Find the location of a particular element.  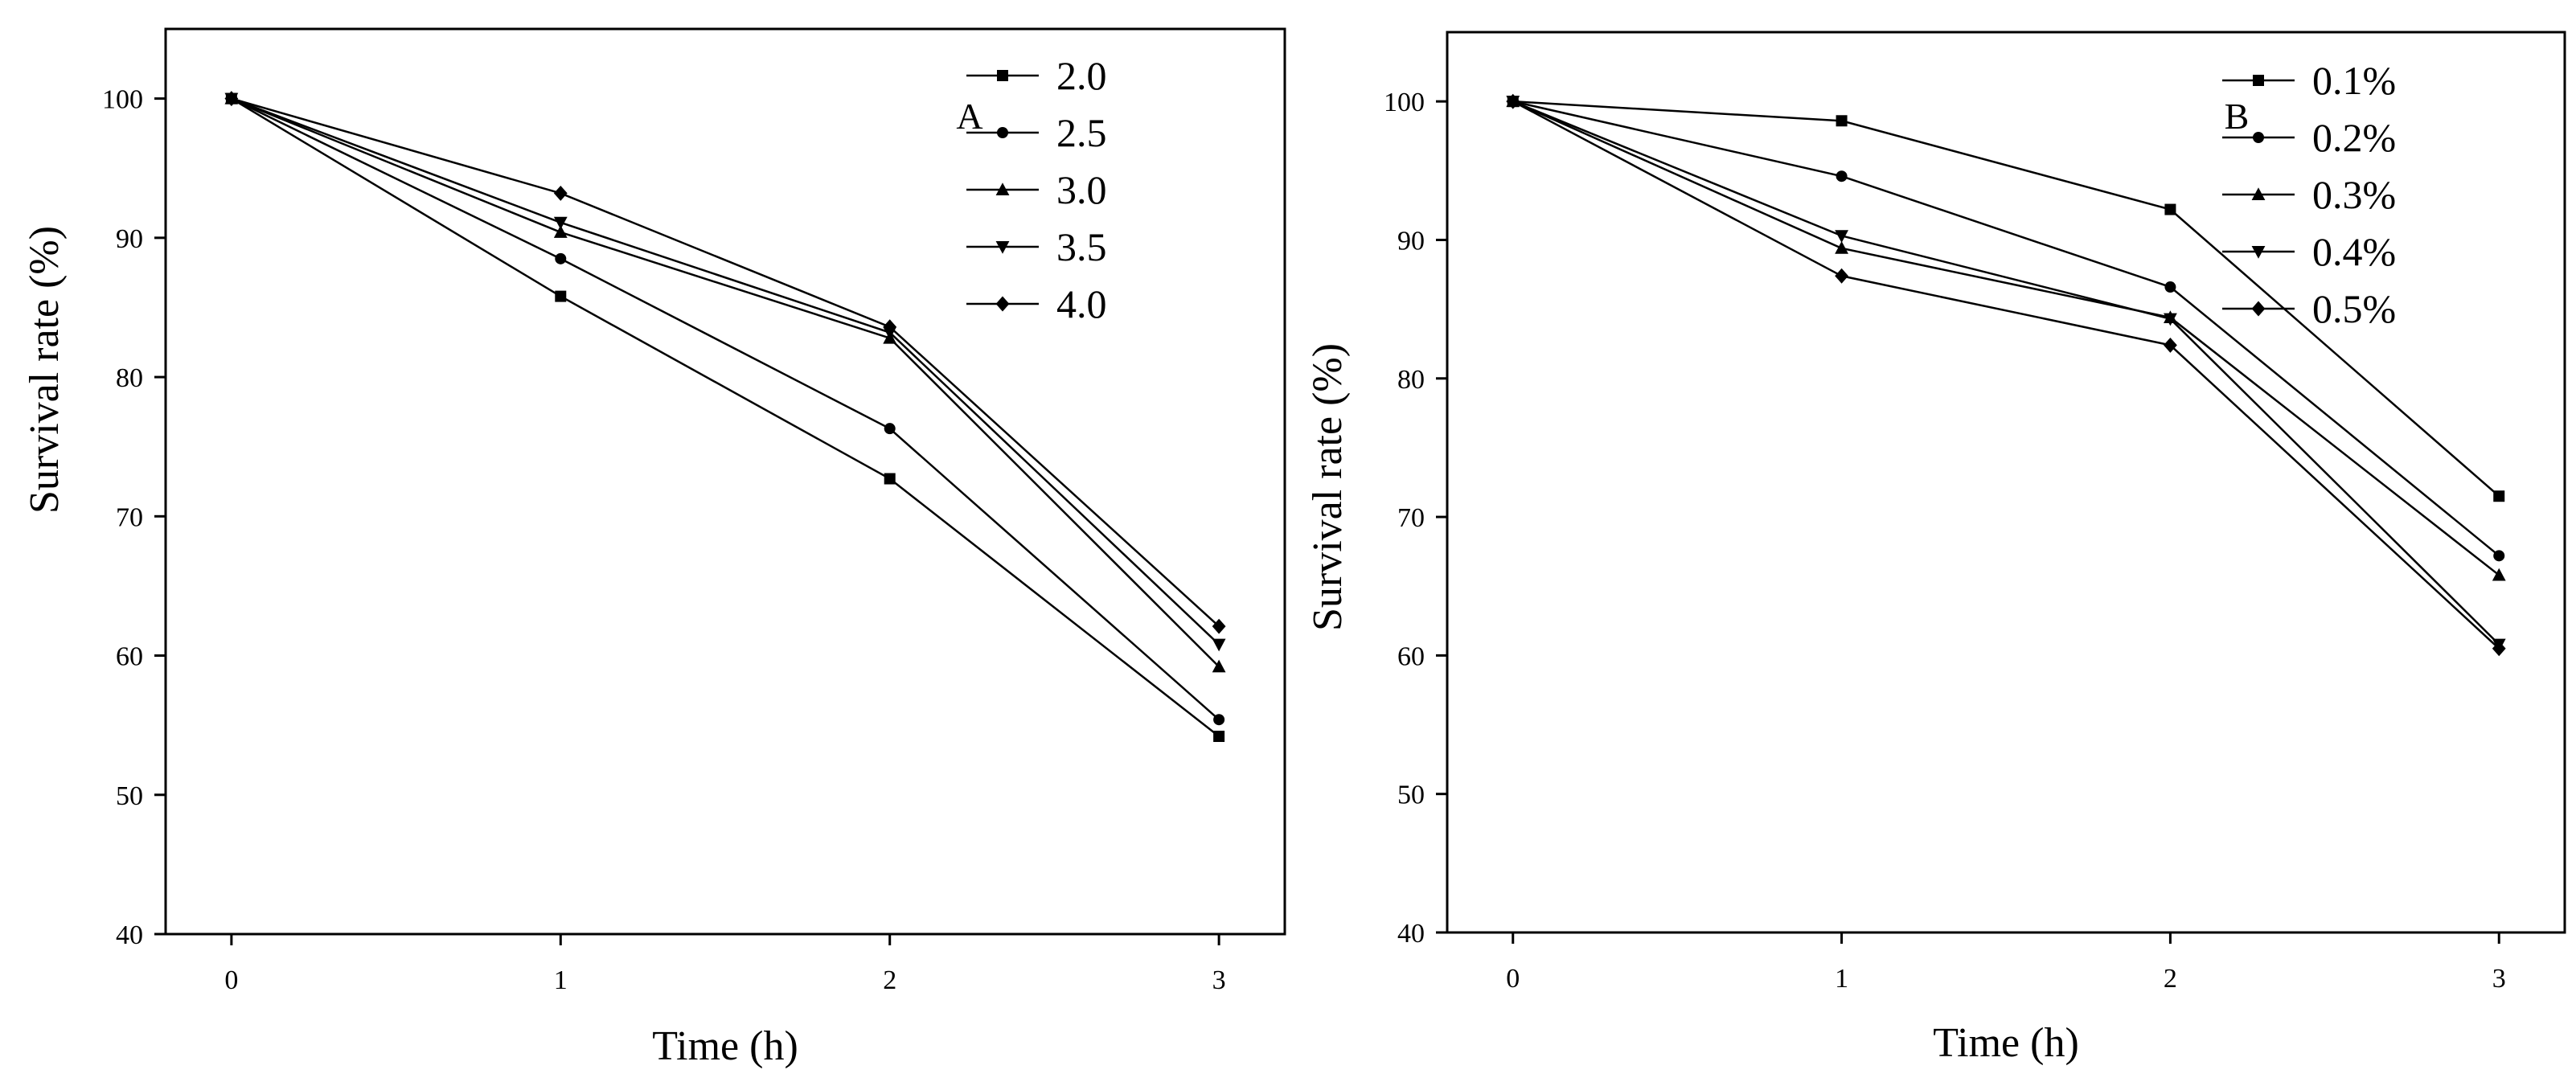

legend-entry: 3.0 is located at coordinates (1036, 189).